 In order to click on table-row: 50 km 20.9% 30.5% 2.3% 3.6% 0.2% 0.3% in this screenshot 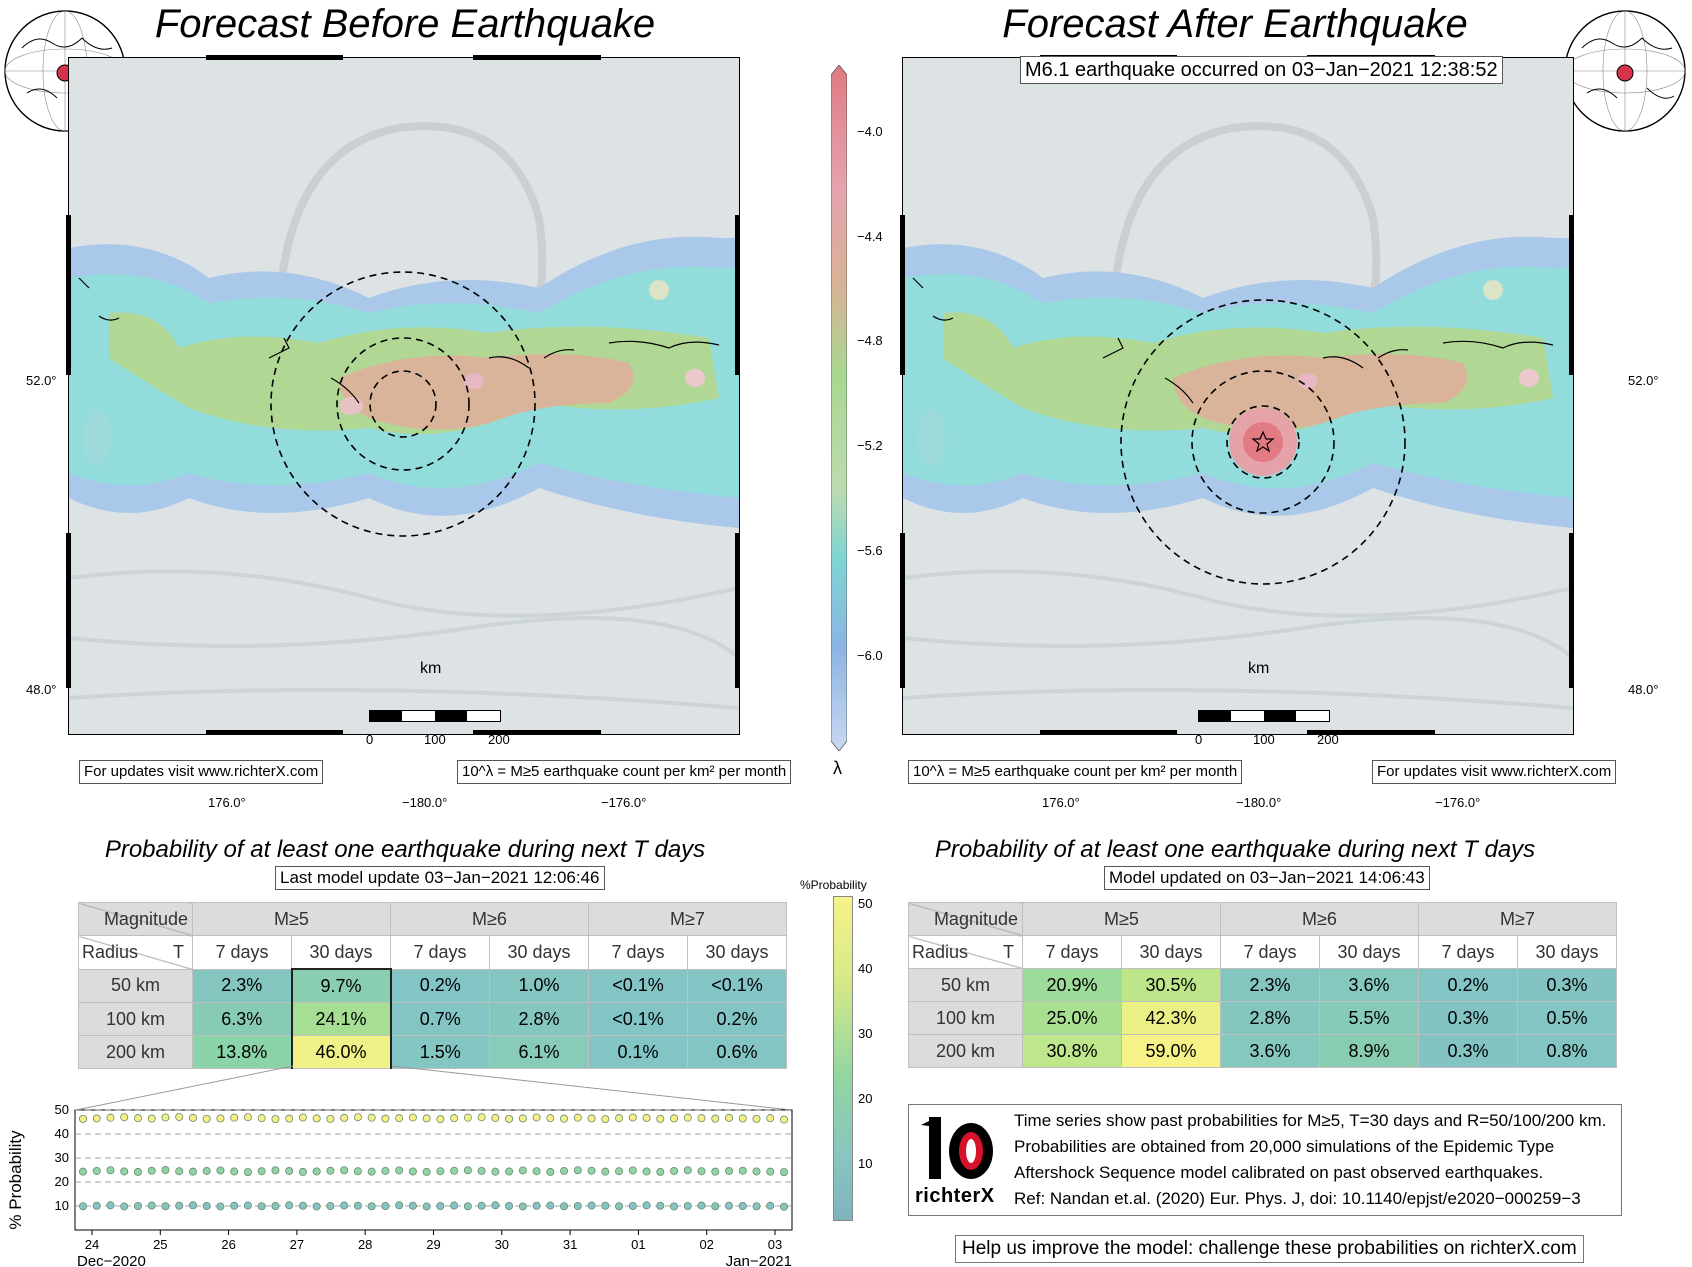, I will do `click(1262, 985)`.